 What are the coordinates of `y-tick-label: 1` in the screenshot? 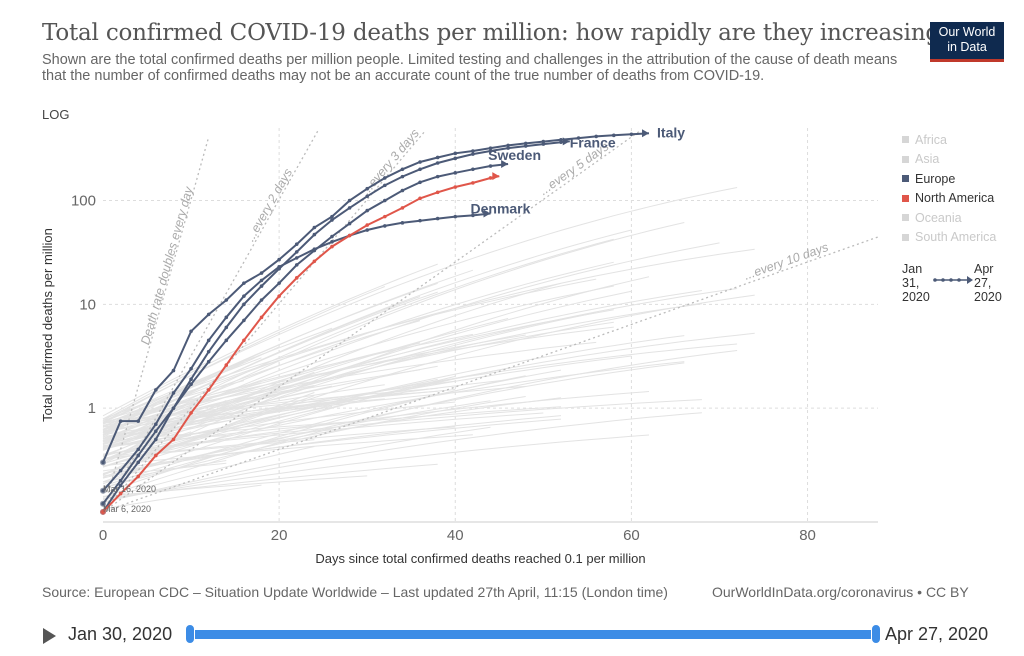 It's located at (92, 408).